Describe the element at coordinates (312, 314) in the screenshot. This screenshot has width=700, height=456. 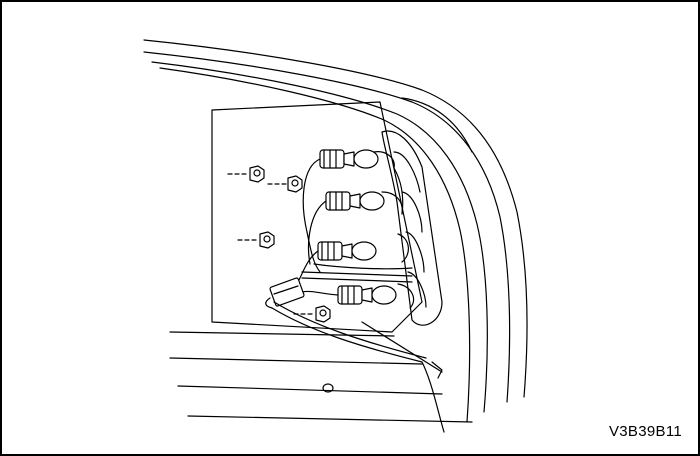
I see `nut-bottom` at that location.